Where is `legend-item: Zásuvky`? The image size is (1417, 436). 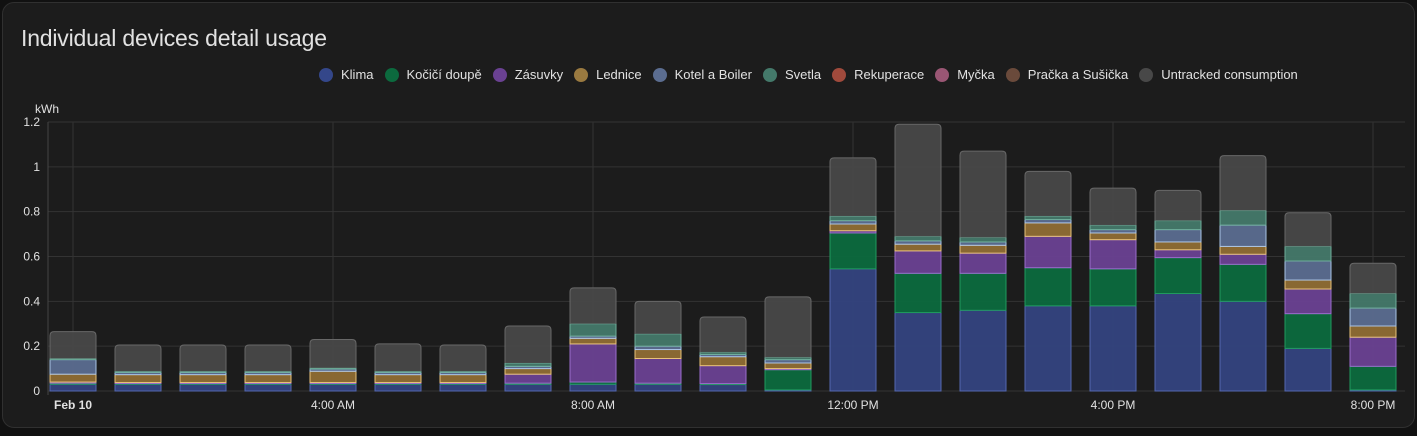
legend-item: Zásuvky is located at coordinates (528, 74).